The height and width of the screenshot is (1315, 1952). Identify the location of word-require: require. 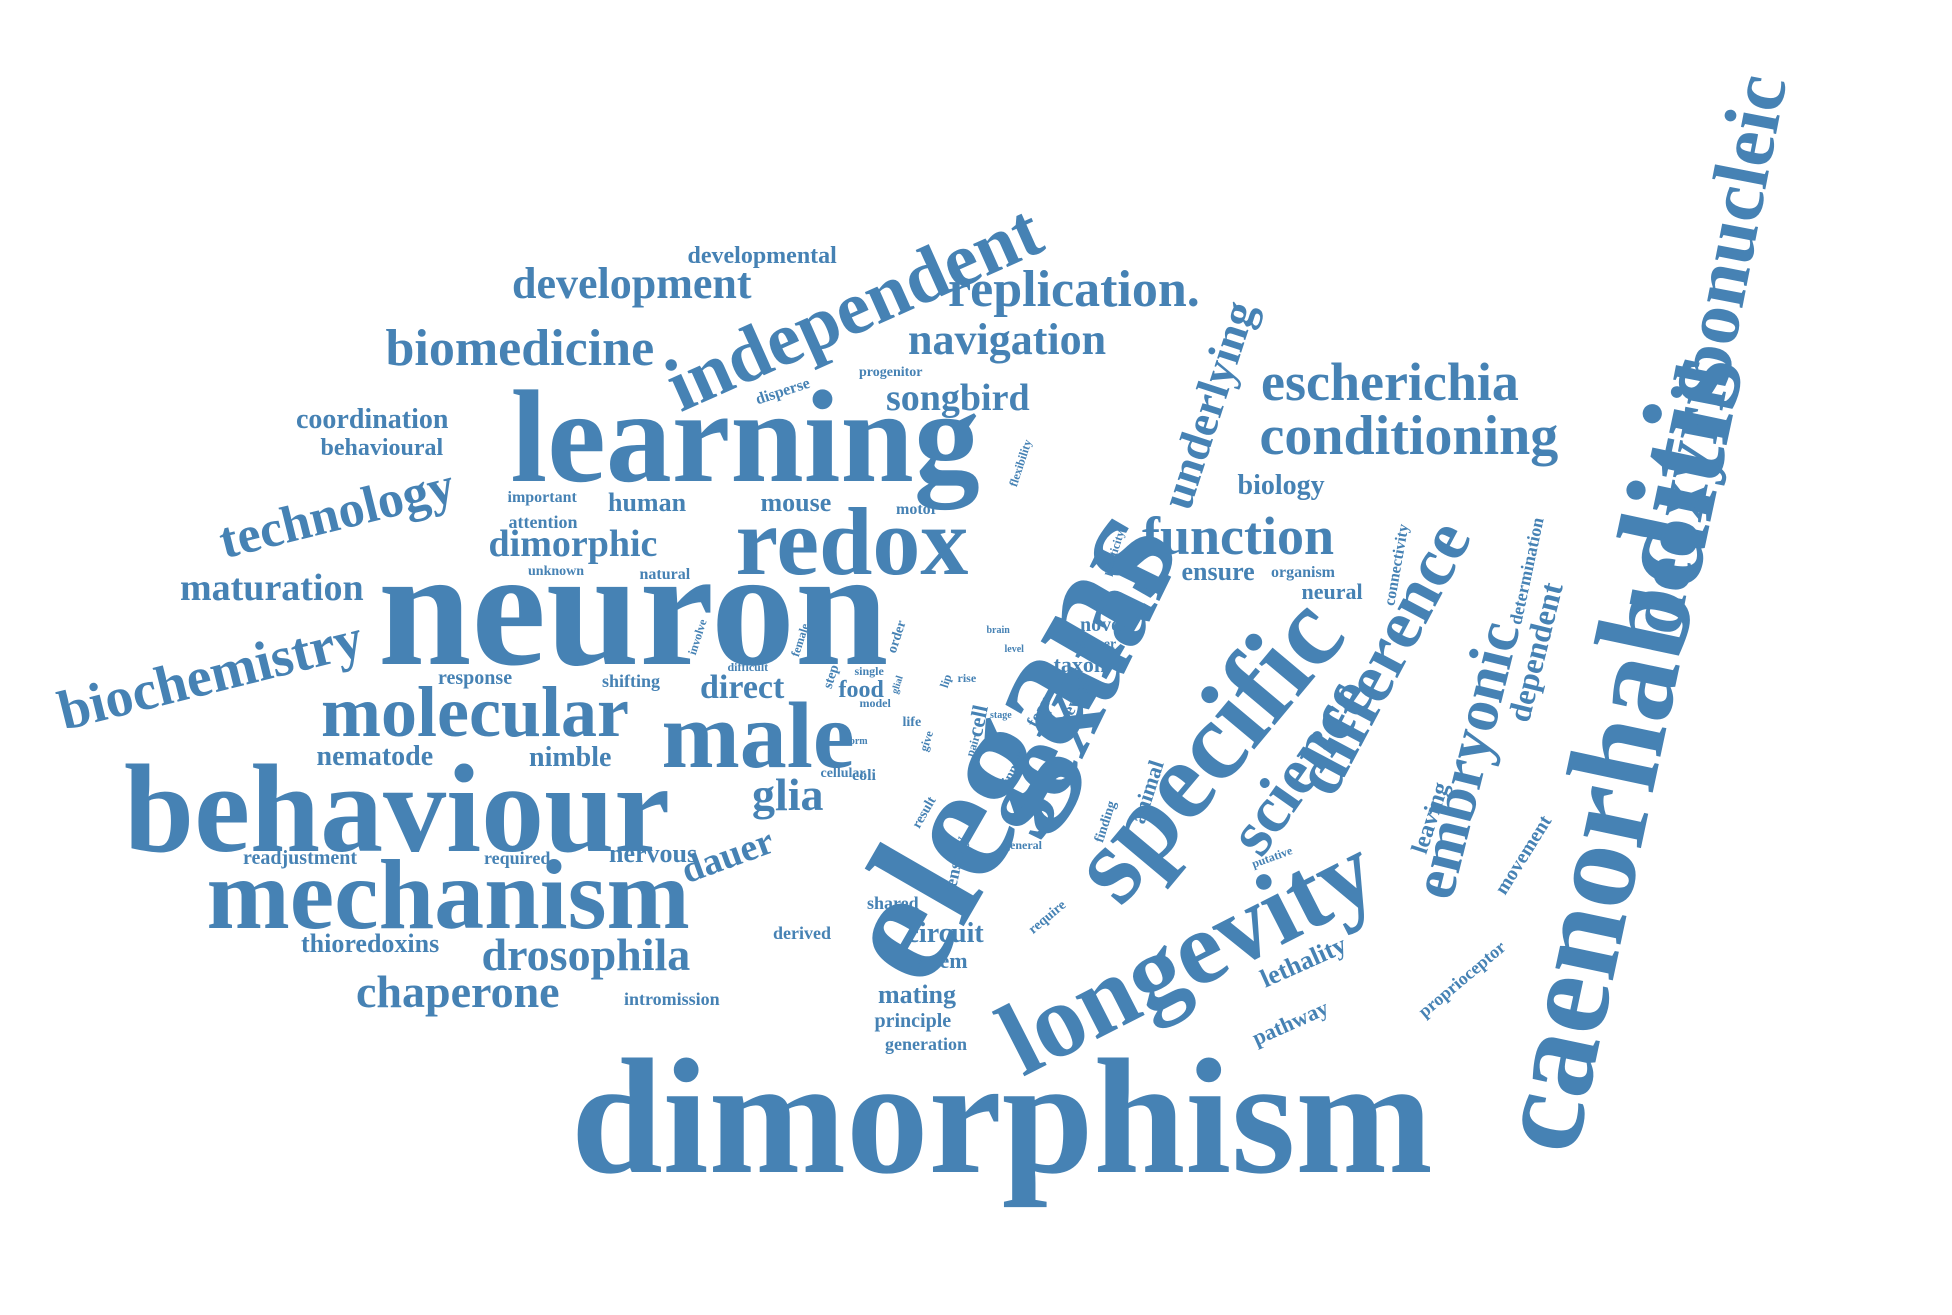
(1048, 918).